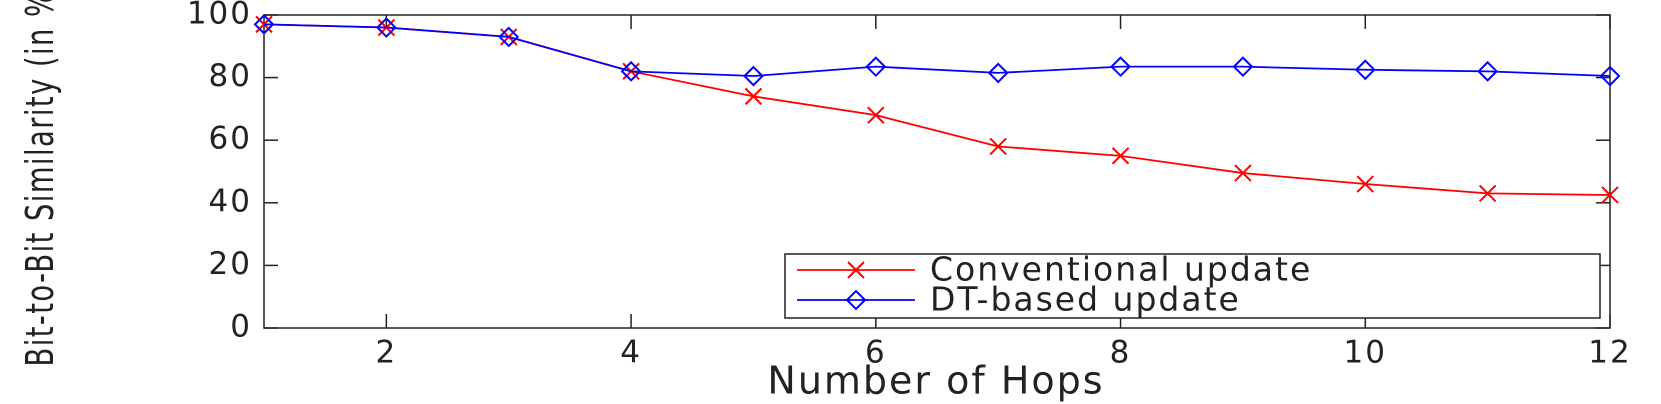  What do you see at coordinates (1121, 269) in the screenshot?
I see `legend-label: Conventional update` at bounding box center [1121, 269].